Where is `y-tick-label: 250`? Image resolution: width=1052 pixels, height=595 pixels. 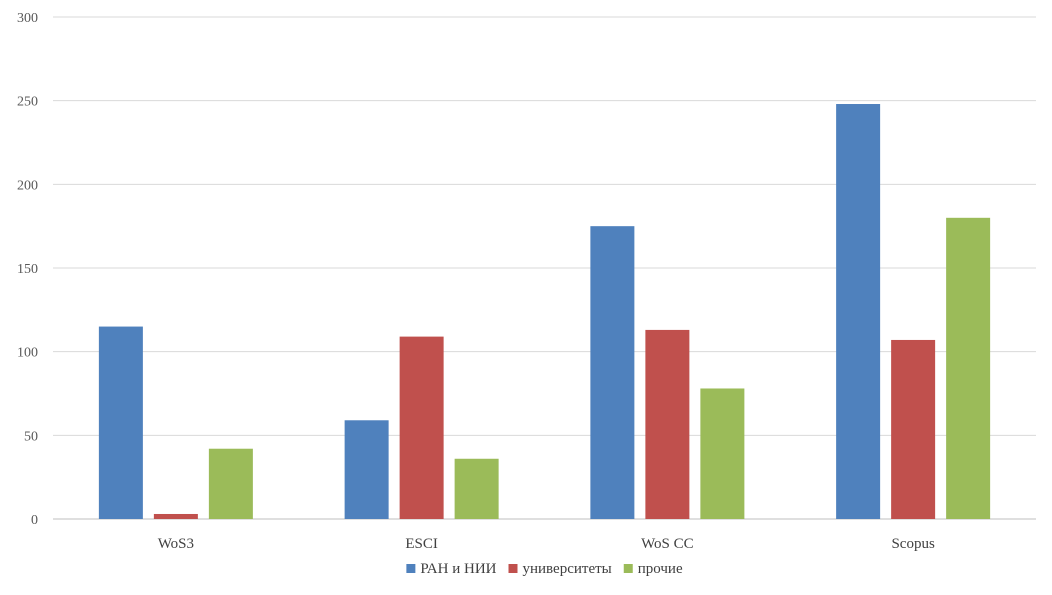 y-tick-label: 250 is located at coordinates (27, 102).